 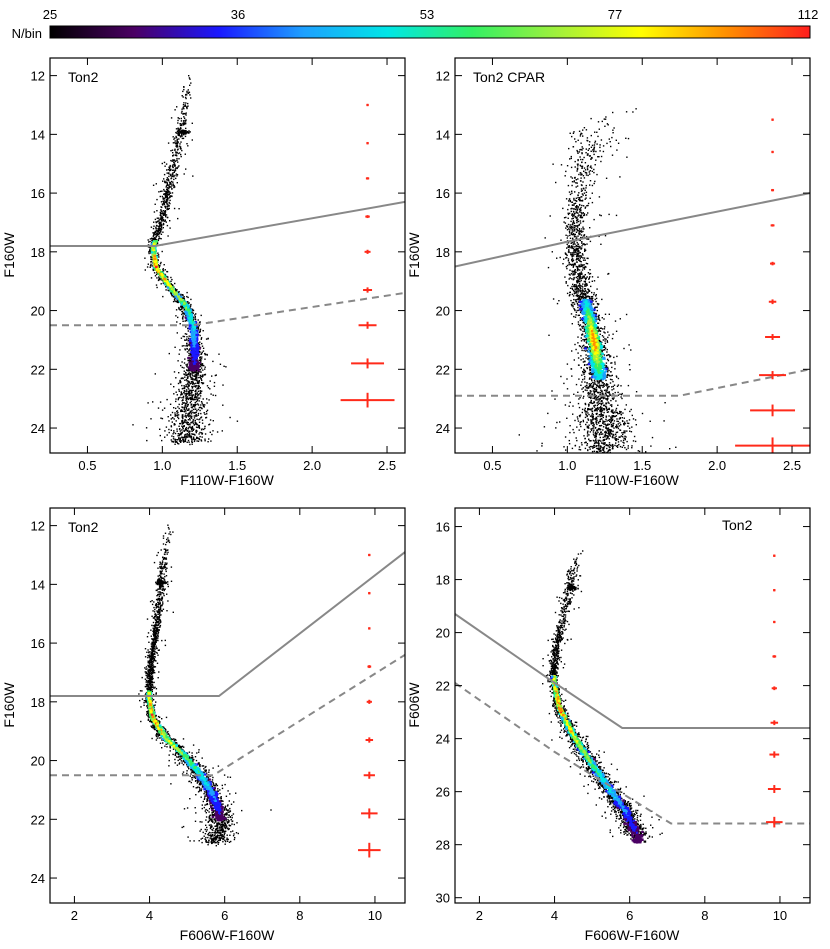 What do you see at coordinates (427, 14) in the screenshot?
I see `colorbar-tick-label: 53` at bounding box center [427, 14].